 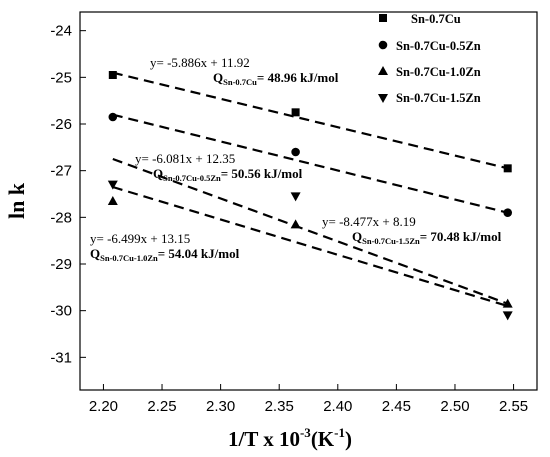 I want to click on legend-label-sn-0-7cu-1-5zn: Sn-0.7Cu-1.5Zn, so click(x=438, y=98).